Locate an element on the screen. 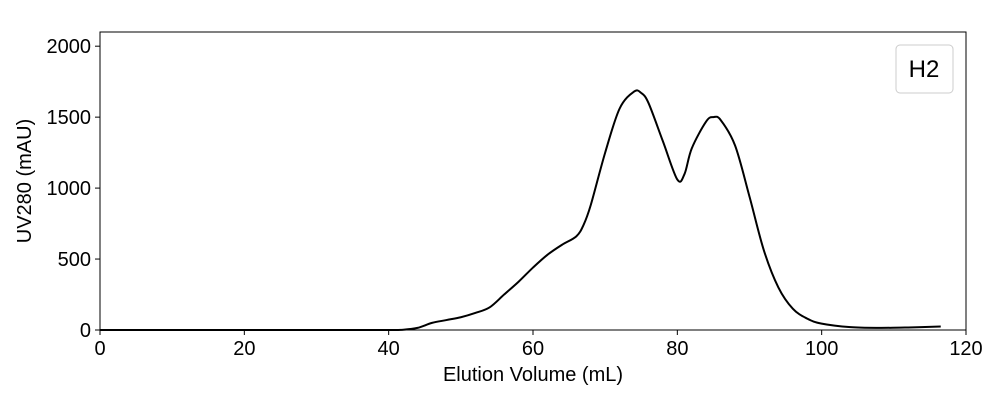  x-tick-label: 100 is located at coordinates (821, 349).